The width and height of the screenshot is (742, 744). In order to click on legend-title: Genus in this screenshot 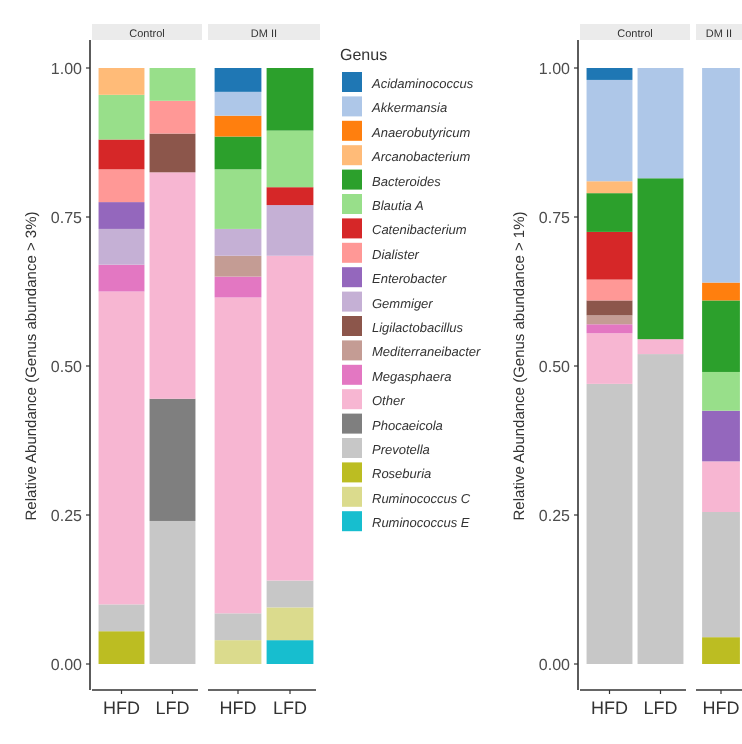, I will do `click(364, 55)`.